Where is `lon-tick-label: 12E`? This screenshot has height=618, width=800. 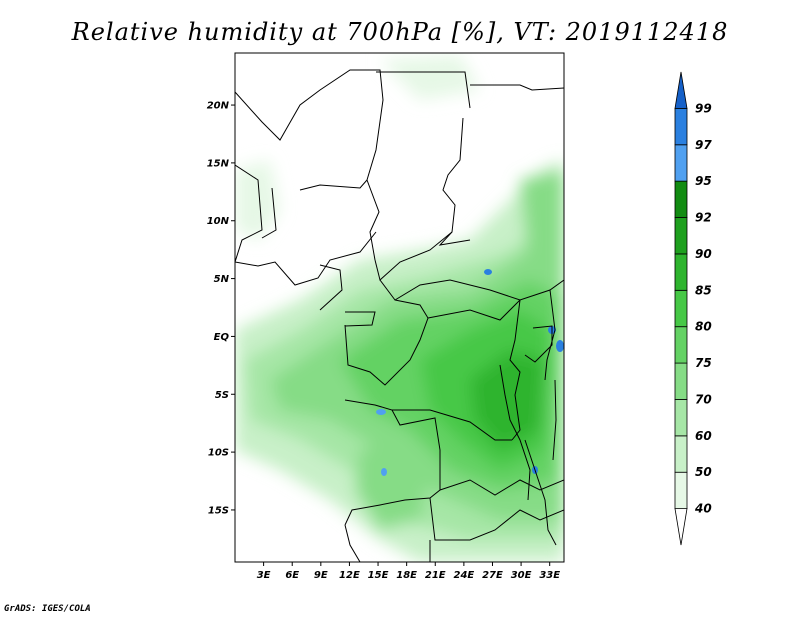 lon-tick-label: 12E is located at coordinates (349, 575).